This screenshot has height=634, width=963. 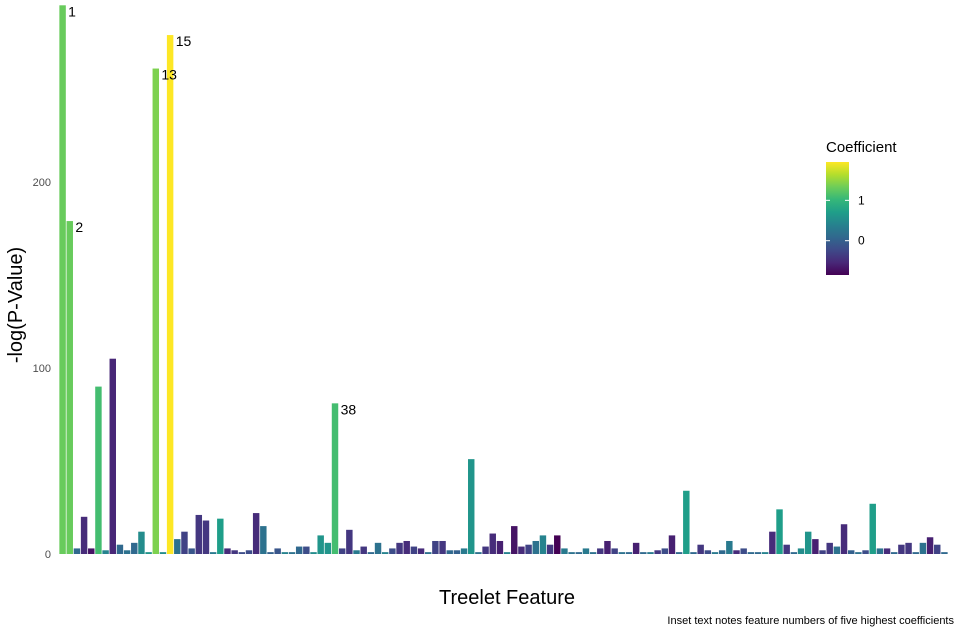 I want to click on bar-label: 38, so click(x=349, y=409).